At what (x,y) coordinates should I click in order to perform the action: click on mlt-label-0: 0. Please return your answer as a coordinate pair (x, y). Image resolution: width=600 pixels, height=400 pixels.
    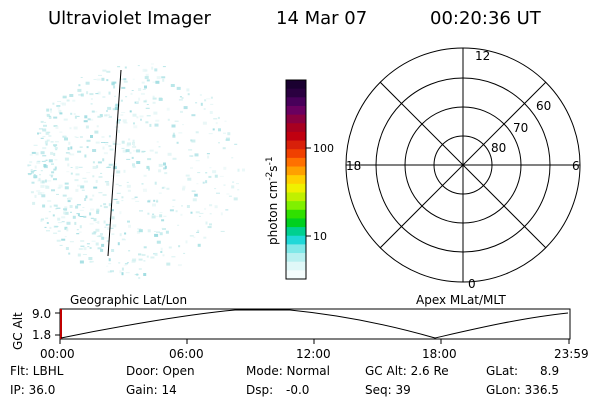
    Looking at the image, I should click on (472, 284).